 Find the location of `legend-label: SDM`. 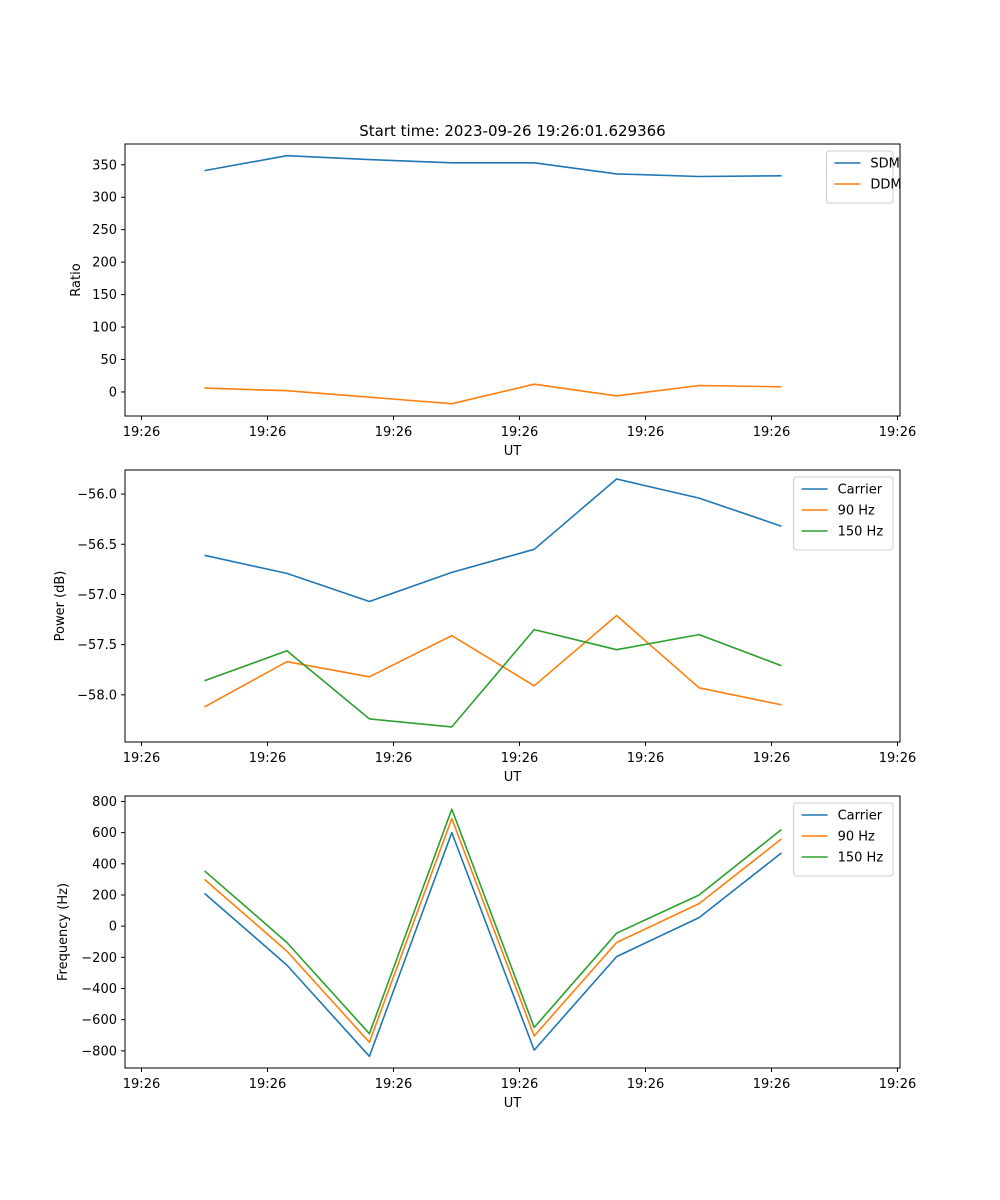

legend-label: SDM is located at coordinates (884, 164).